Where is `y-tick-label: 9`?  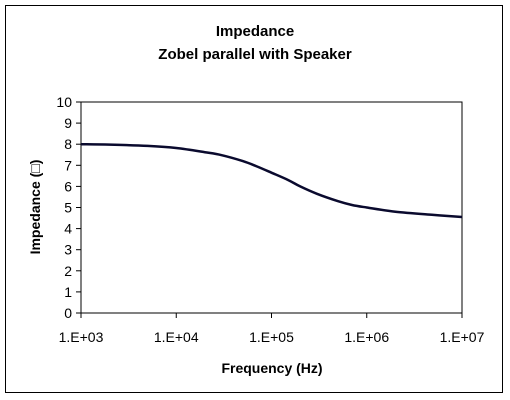
y-tick-label: 9 is located at coordinates (68, 123).